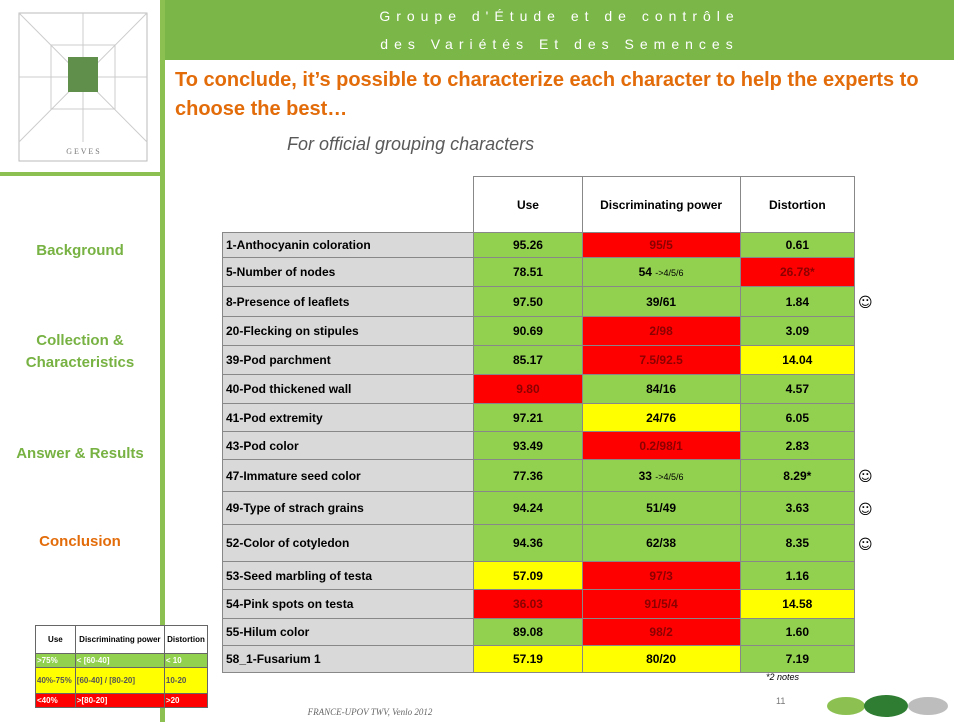 The image size is (954, 722). I want to click on row: 54-Pink spots on testa 36.03 91/5/4 14.58, so click(538, 604).